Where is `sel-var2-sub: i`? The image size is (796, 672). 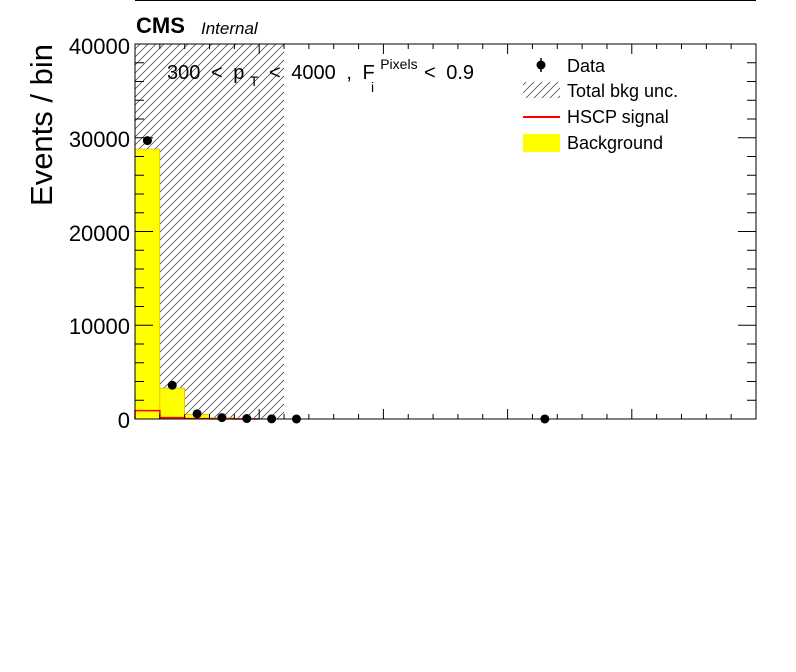 sel-var2-sub: i is located at coordinates (372, 87).